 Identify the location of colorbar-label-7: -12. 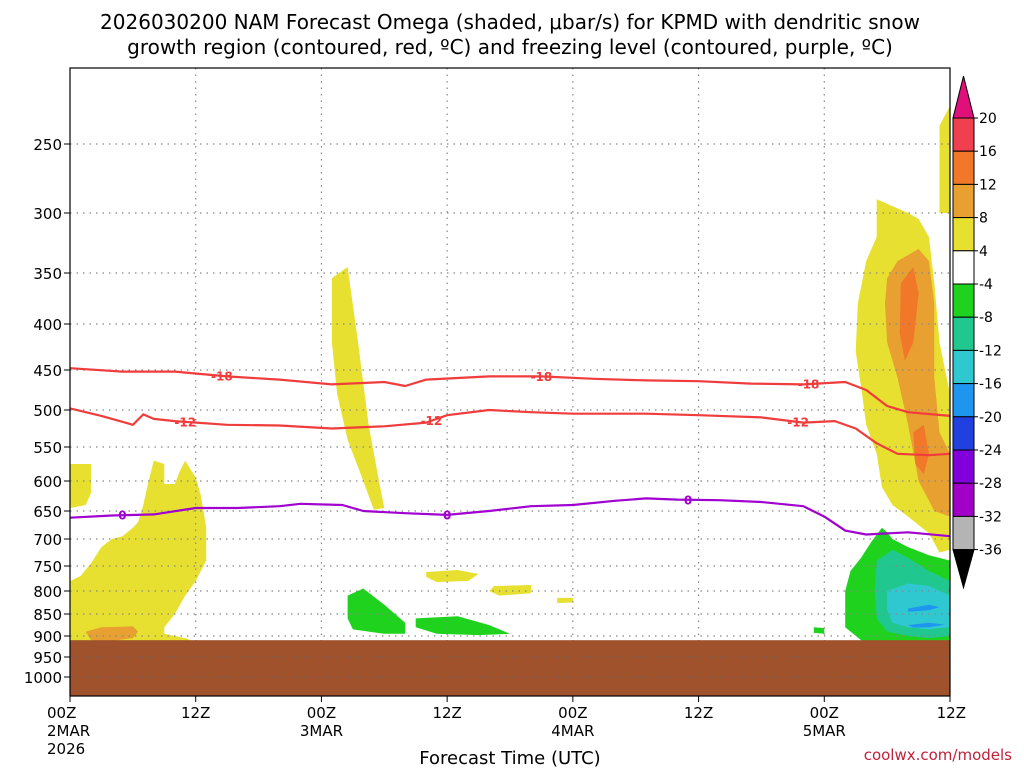
(990, 351).